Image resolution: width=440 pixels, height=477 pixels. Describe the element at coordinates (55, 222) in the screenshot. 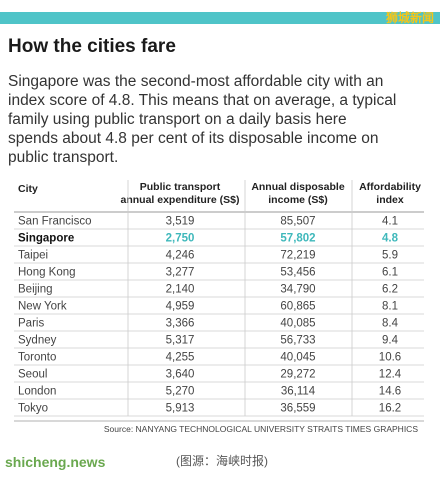

I see `table-cell: San Francisco` at that location.